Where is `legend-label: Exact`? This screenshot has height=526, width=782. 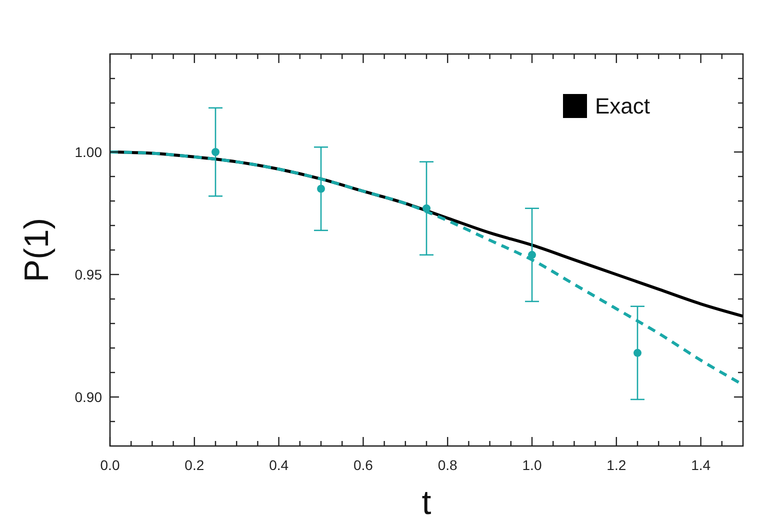 legend-label: Exact is located at coordinates (622, 106).